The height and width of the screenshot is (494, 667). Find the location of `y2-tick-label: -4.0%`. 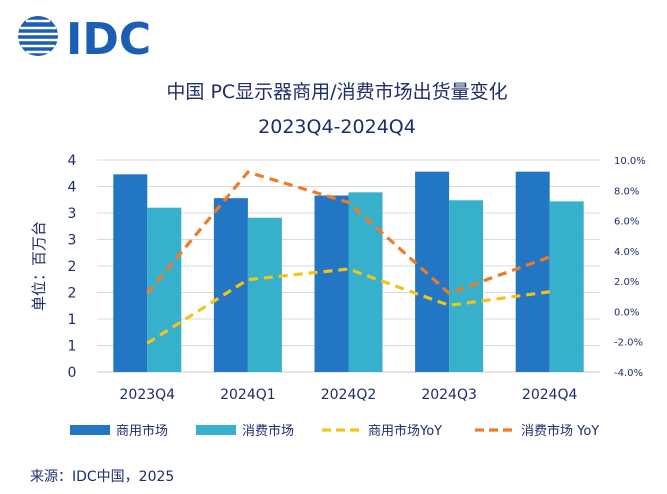

y2-tick-label: -4.0% is located at coordinates (628, 373).